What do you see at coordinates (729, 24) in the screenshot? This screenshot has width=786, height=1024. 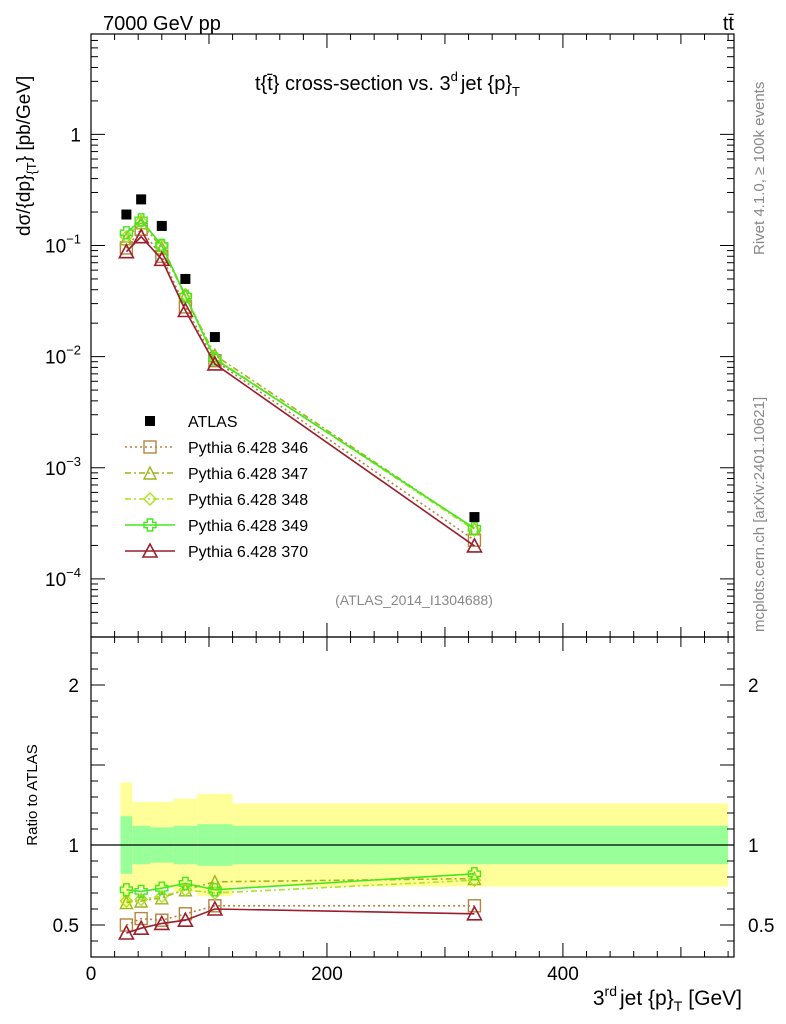 I see `header-right-label: tt̄` at bounding box center [729, 24].